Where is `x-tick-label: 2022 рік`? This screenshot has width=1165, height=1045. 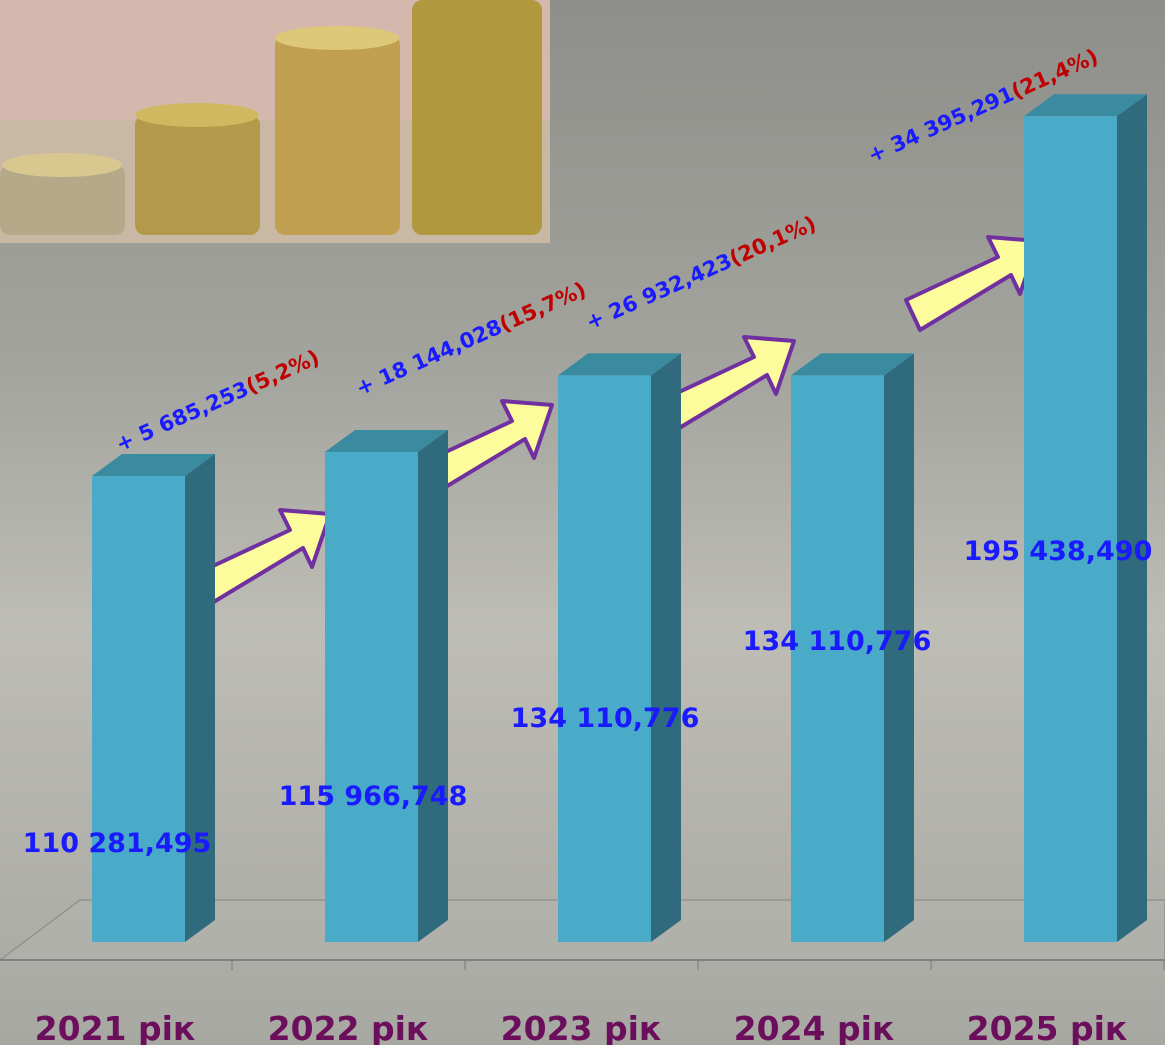 x-tick-label: 2022 рік is located at coordinates (348, 1027).